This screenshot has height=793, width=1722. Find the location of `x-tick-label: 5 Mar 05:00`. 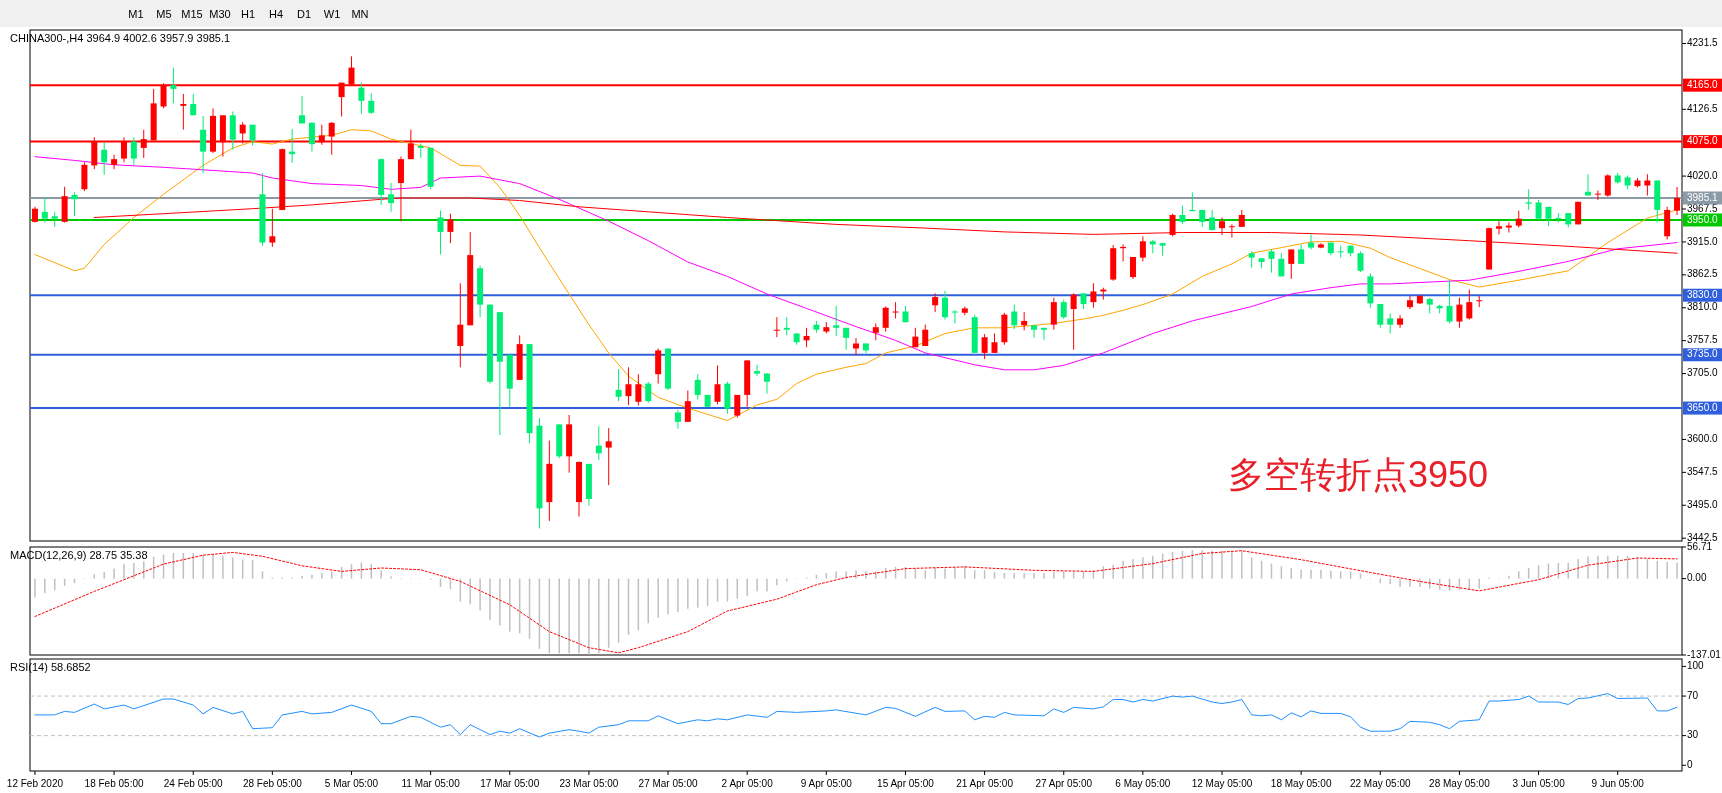

x-tick-label: 5 Mar 05:00 is located at coordinates (351, 783).